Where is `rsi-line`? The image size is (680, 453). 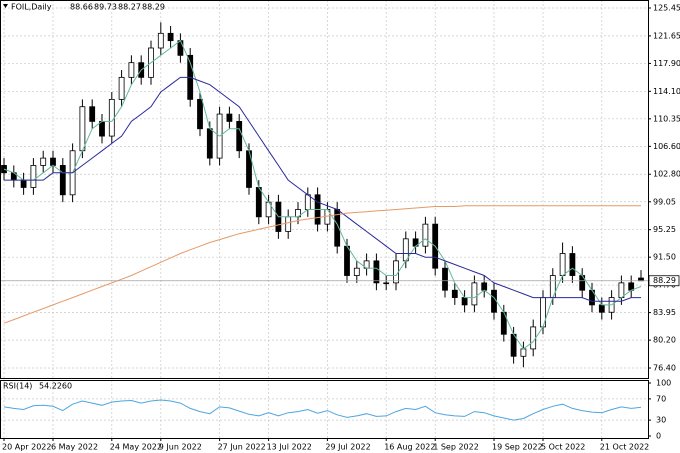
rsi-line is located at coordinates (322, 410).